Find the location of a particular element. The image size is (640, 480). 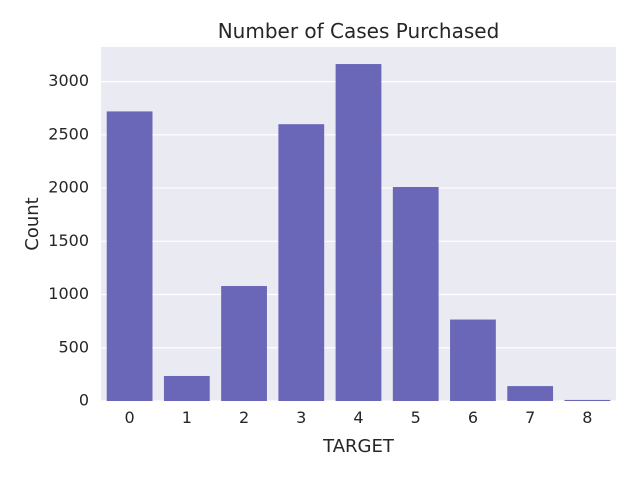

x-tick-label: 6 is located at coordinates (473, 417).